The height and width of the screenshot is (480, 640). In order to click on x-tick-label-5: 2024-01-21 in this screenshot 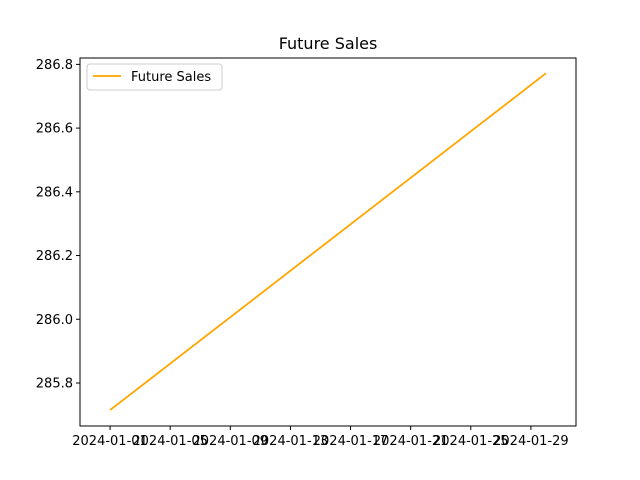, I will do `click(411, 441)`.